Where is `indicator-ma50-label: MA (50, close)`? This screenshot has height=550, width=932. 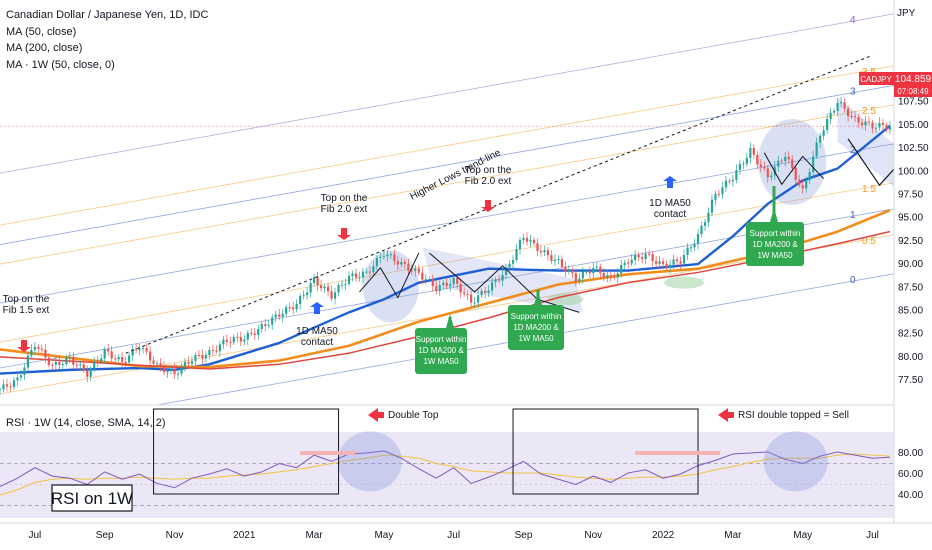 indicator-ma50-label: MA (50, close) is located at coordinates (41, 32).